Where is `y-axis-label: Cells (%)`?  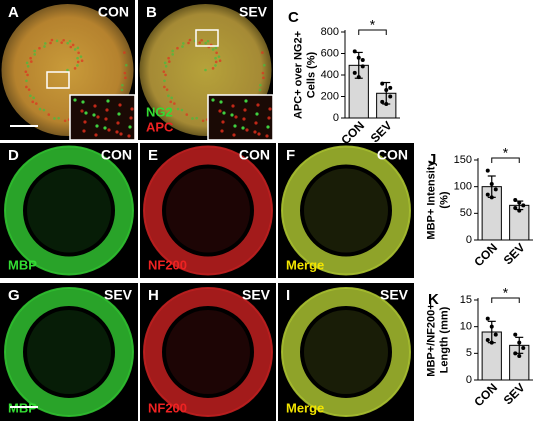 y-axis-label: Cells (%) is located at coordinates (311, 74).